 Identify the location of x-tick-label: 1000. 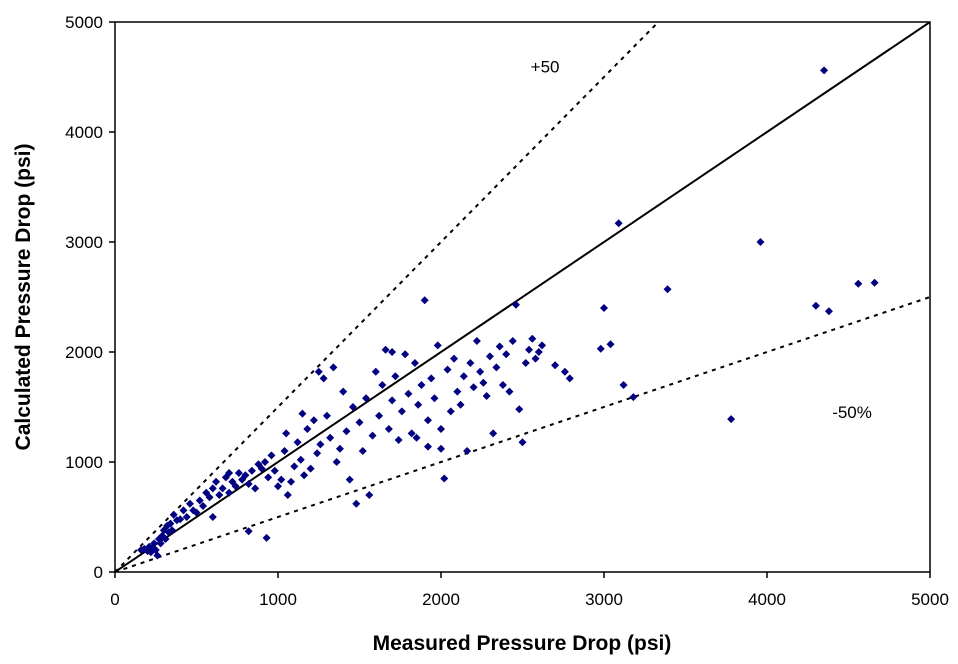
(278, 599).